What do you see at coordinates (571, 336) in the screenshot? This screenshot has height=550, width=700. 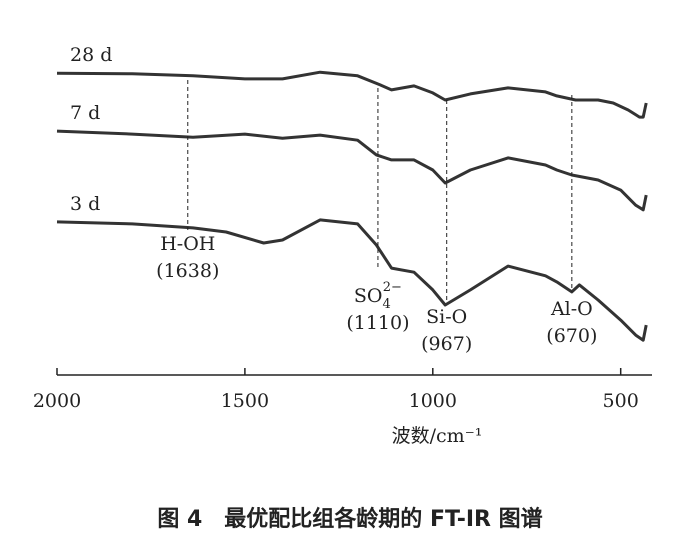 I see `annotation-label: (670)` at bounding box center [571, 336].